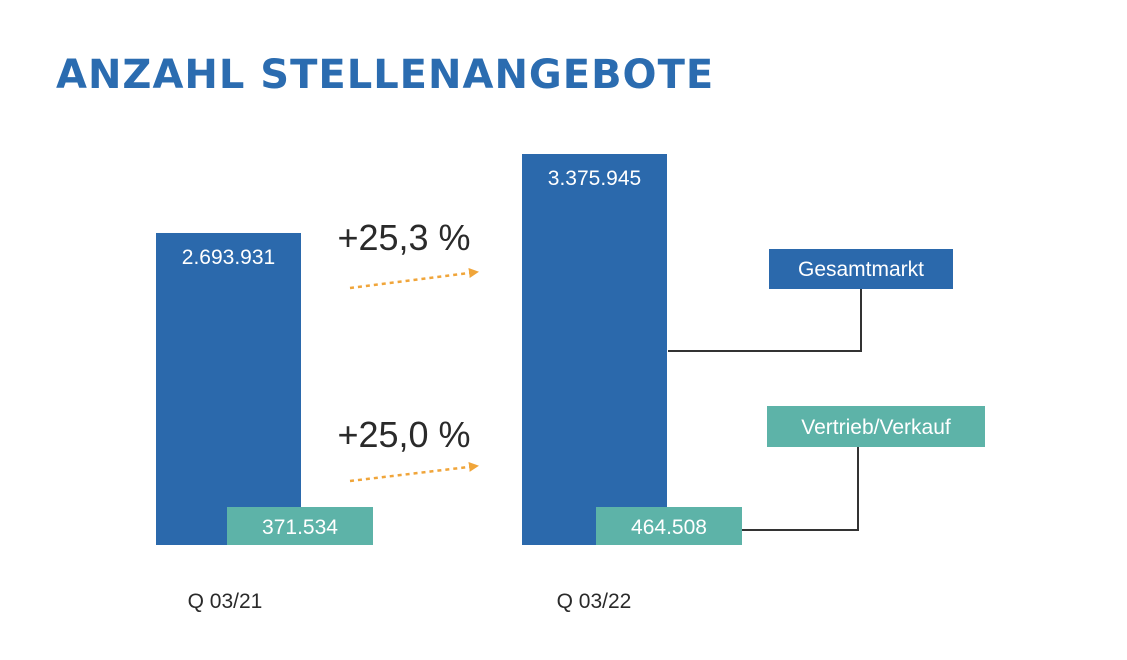 The width and height of the screenshot is (1127, 660). Describe the element at coordinates (225, 601) in the screenshot. I see `x-tick-label-1: Q 03/21` at that location.